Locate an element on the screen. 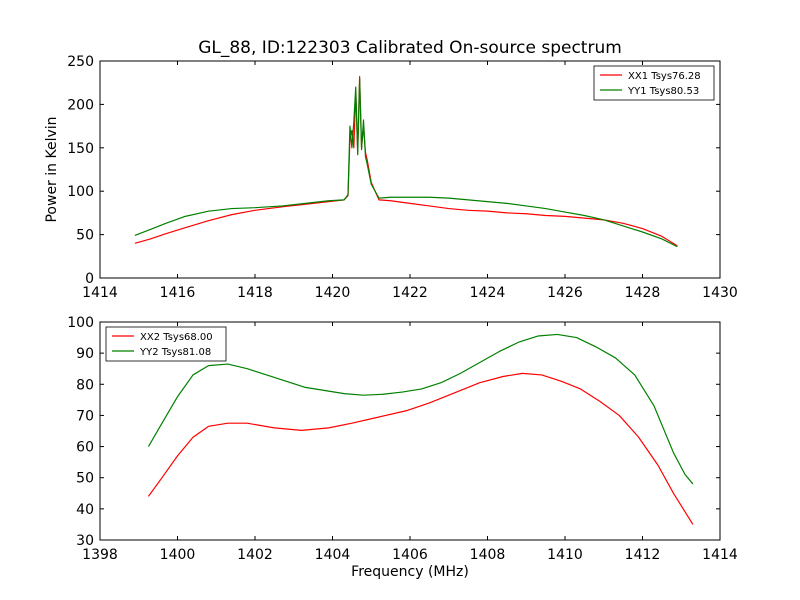 The image size is (800, 600). y-tick-label: 80 is located at coordinates (85, 385).